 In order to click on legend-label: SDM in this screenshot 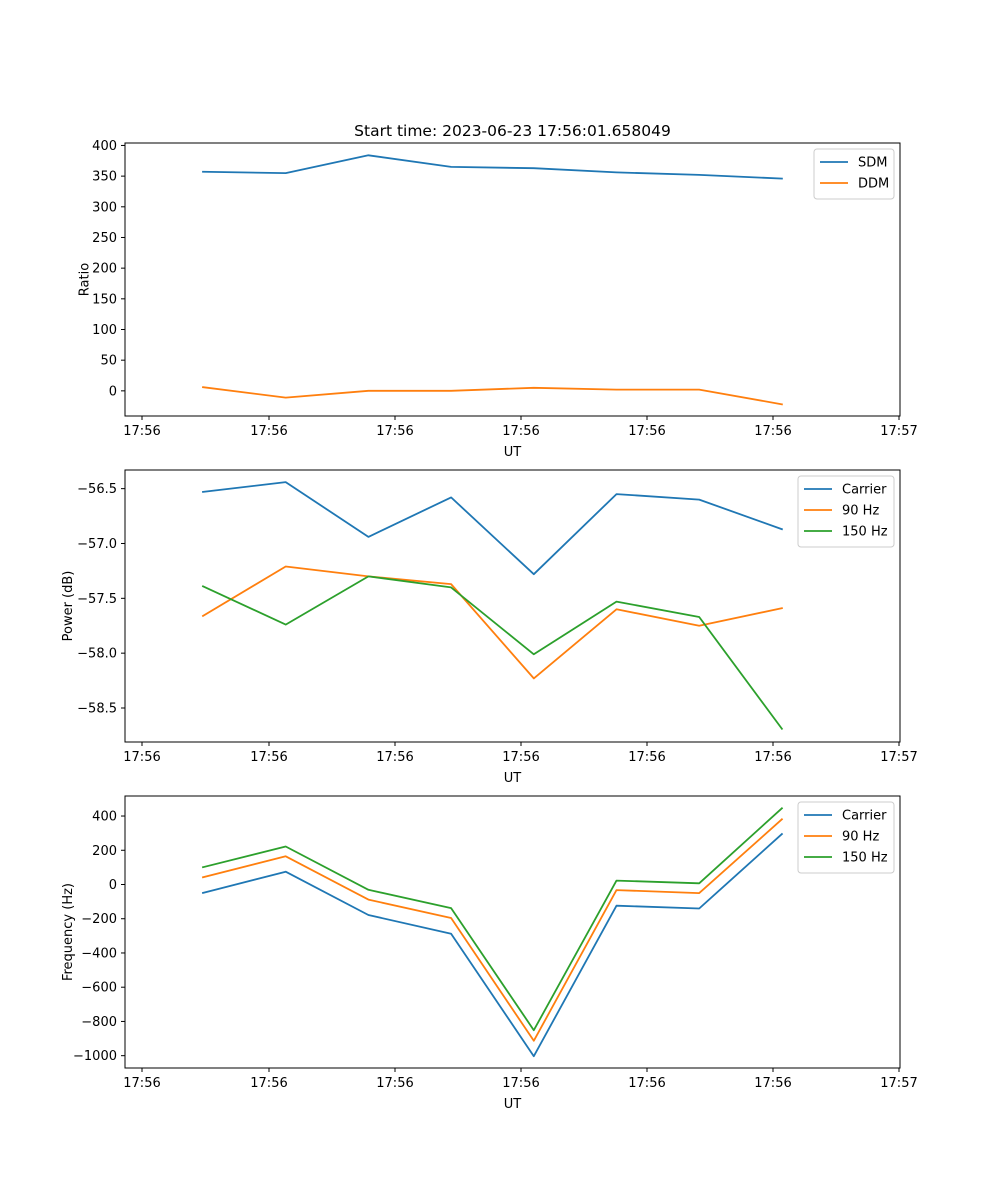, I will do `click(872, 163)`.